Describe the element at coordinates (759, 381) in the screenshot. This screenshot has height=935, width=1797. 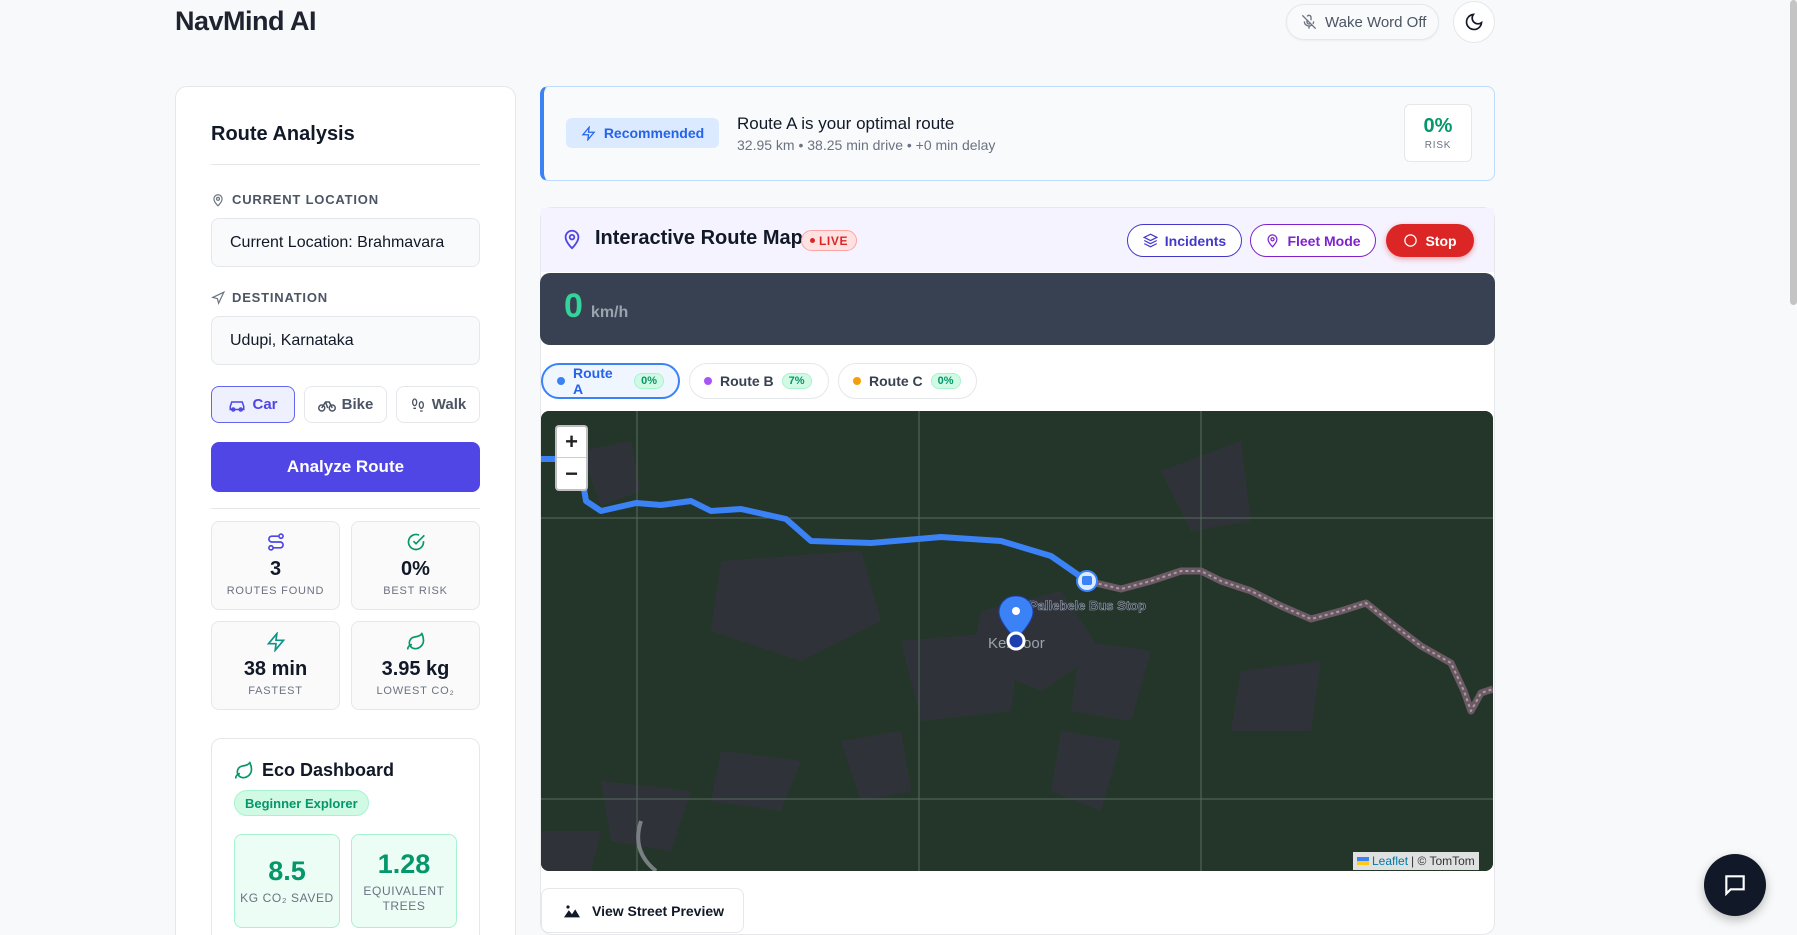
I see `route-tab-b: Route B 7%` at that location.